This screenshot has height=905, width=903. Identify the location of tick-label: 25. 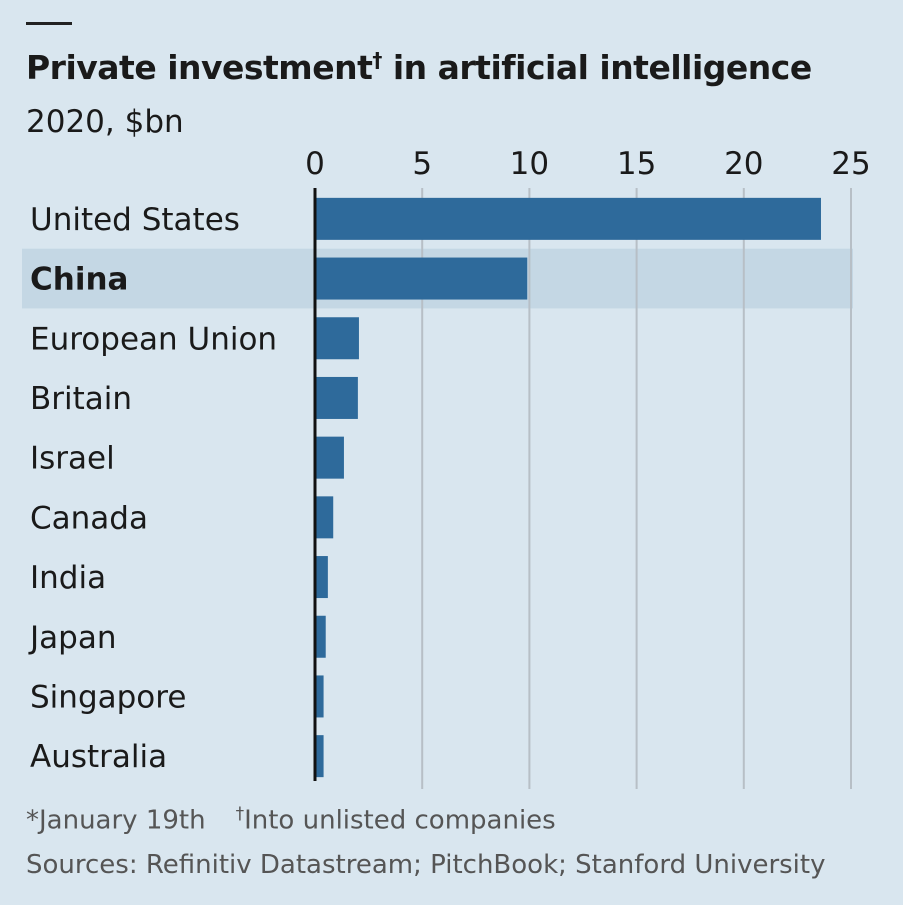
(850, 164).